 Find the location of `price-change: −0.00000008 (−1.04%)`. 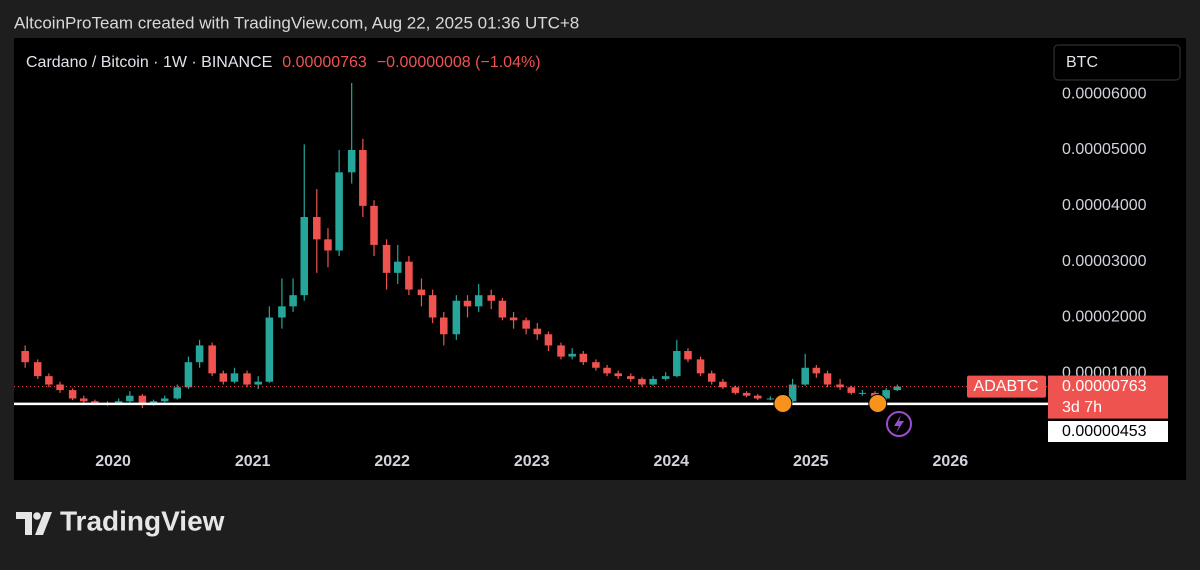

price-change: −0.00000008 (−1.04%) is located at coordinates (459, 62).